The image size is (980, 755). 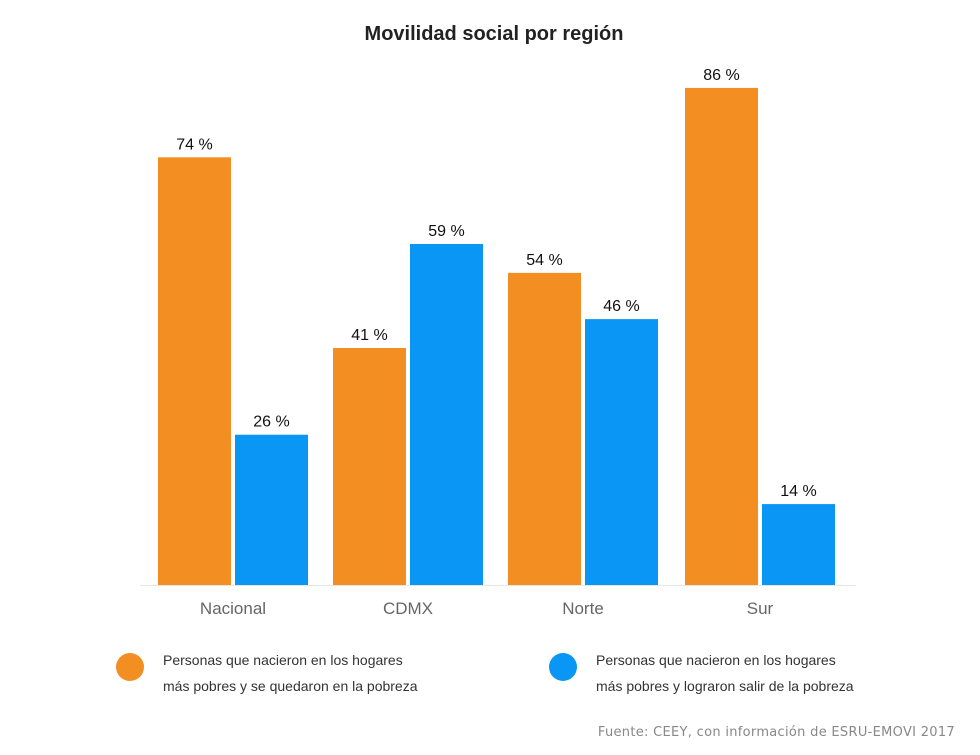 What do you see at coordinates (798, 491) in the screenshot?
I see `data-label: 14 %` at bounding box center [798, 491].